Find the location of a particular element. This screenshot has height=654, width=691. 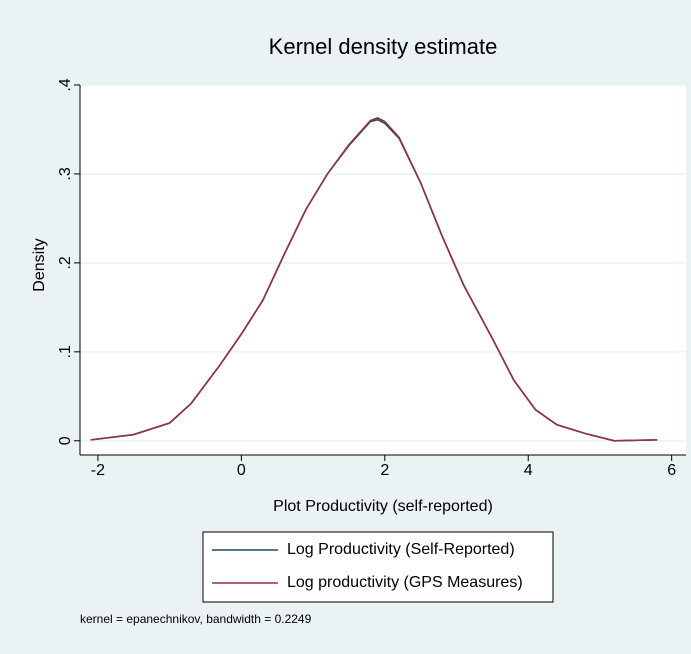

legend is located at coordinates (378, 567).